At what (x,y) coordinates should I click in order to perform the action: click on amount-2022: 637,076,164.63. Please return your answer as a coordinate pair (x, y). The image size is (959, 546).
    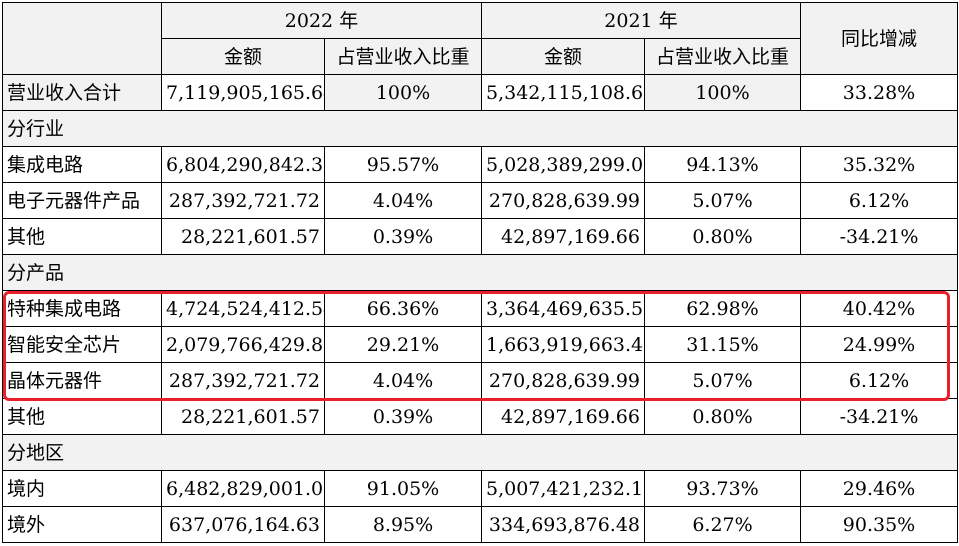
    Looking at the image, I should click on (243, 524).